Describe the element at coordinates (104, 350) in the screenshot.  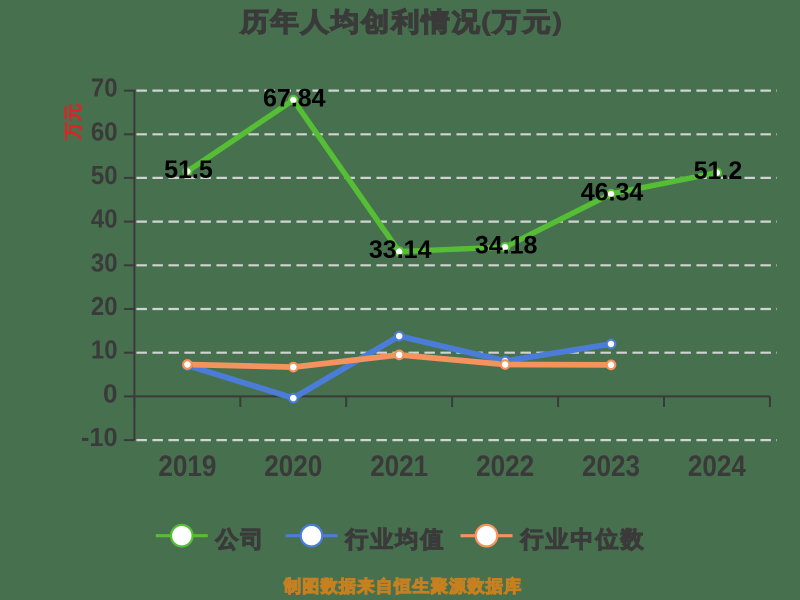
I see `svg-text: 10` at that location.